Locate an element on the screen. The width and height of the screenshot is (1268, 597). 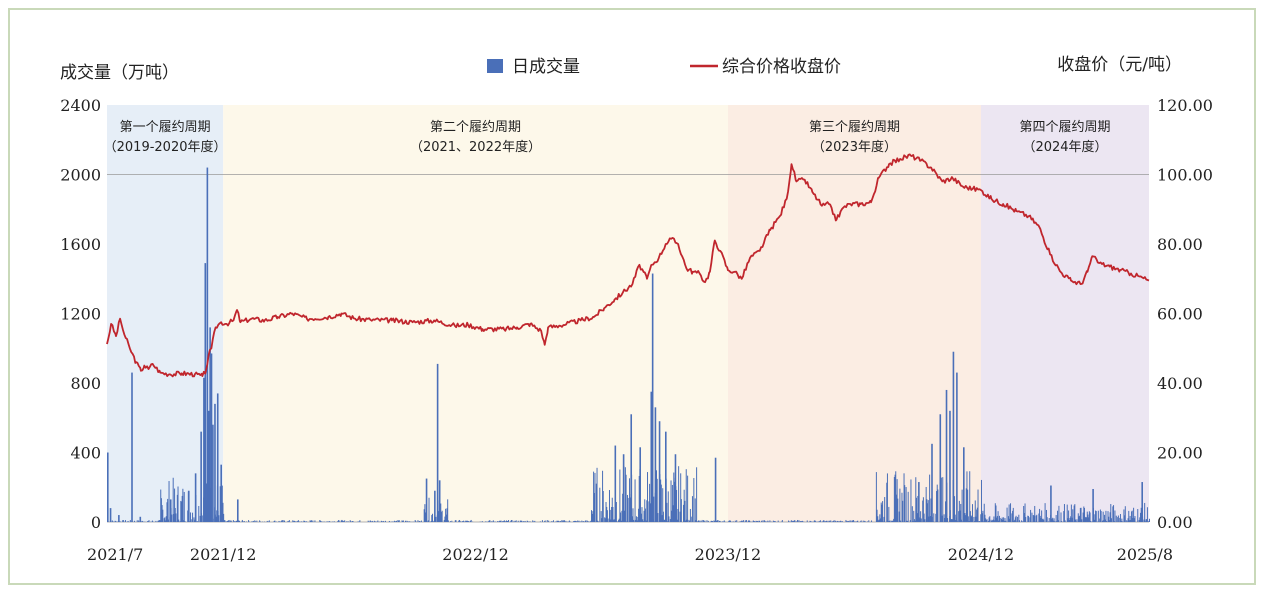
legend-bar-label: 日成交量 is located at coordinates (546, 67).